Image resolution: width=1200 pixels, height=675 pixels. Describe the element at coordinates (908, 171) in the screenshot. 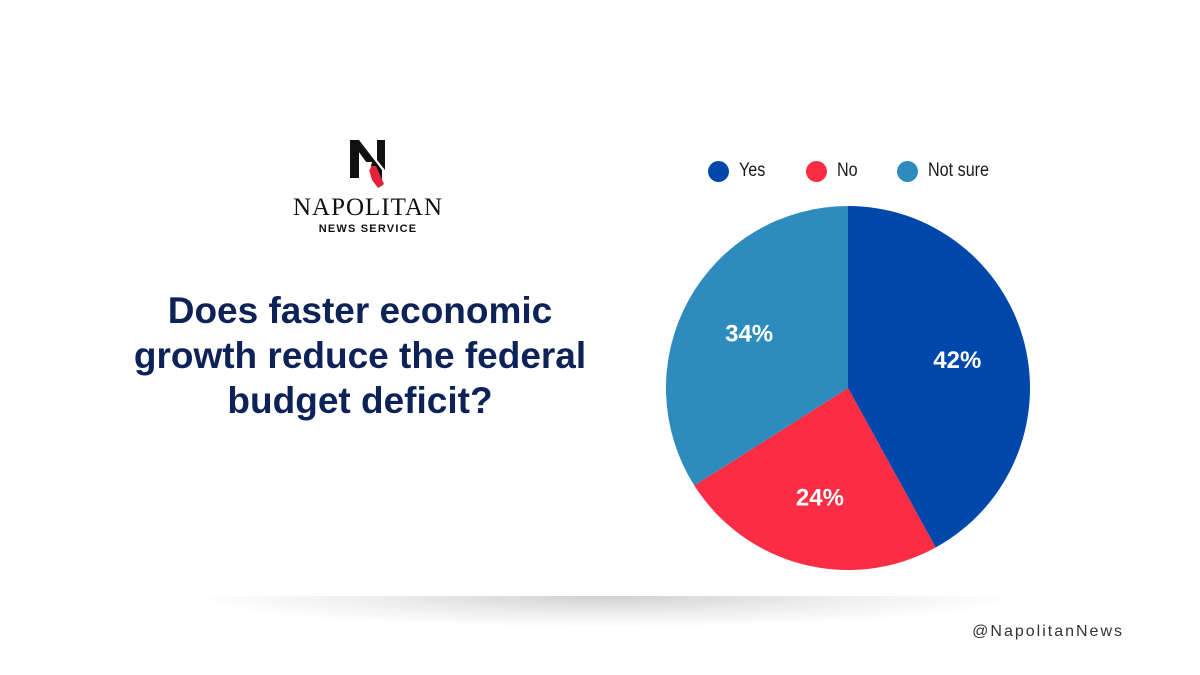

I see `legend-swatch-not-sure` at that location.